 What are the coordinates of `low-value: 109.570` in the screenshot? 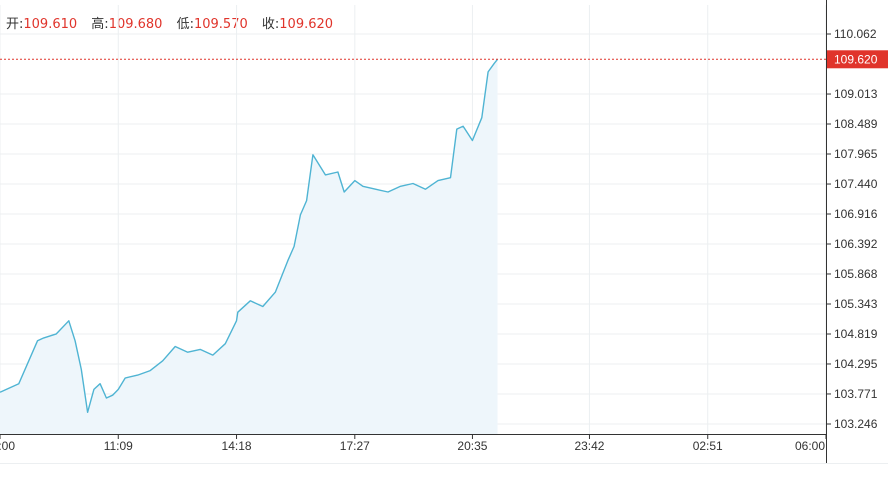 It's located at (220, 24).